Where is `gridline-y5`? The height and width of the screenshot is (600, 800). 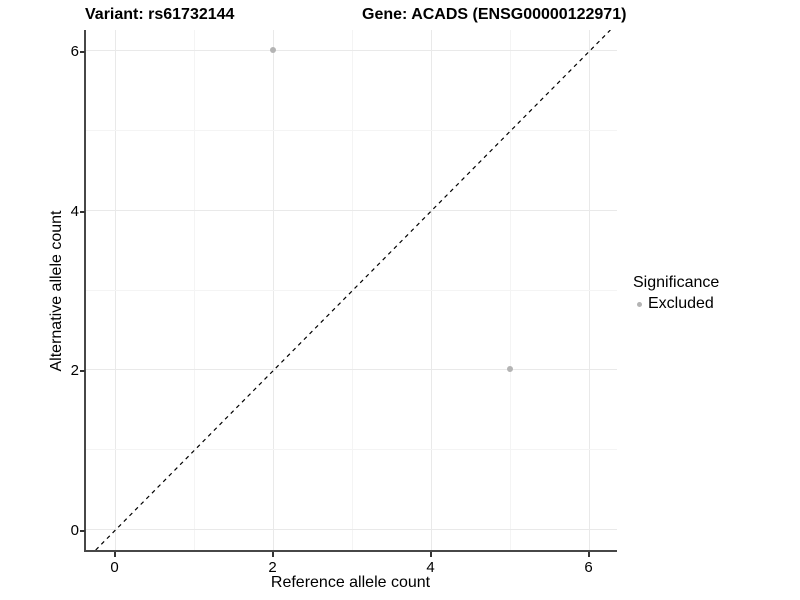 gridline-y5 is located at coordinates (351, 130).